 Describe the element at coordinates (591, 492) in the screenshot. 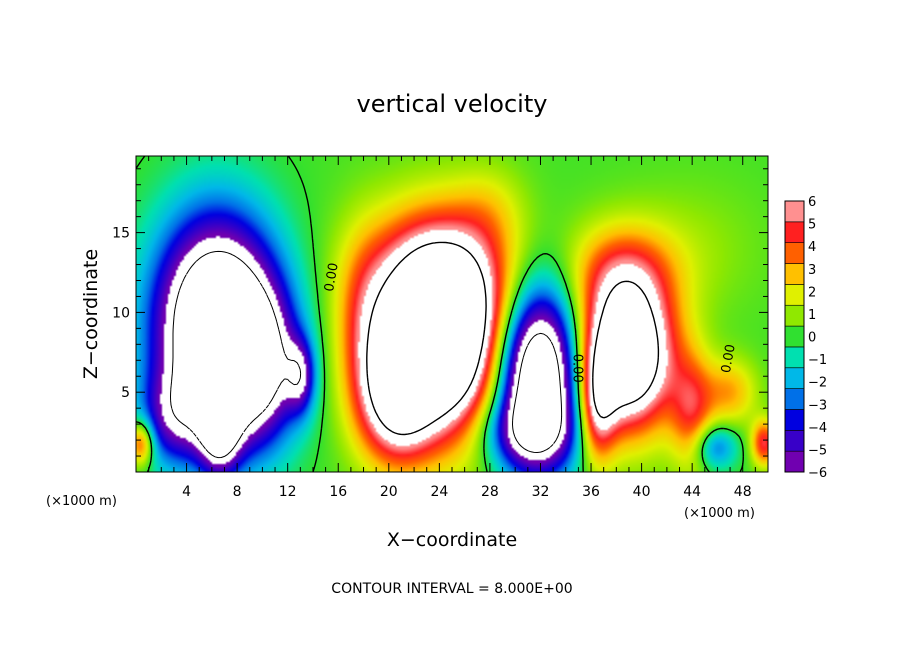

I see `x-tick-label: 36` at that location.